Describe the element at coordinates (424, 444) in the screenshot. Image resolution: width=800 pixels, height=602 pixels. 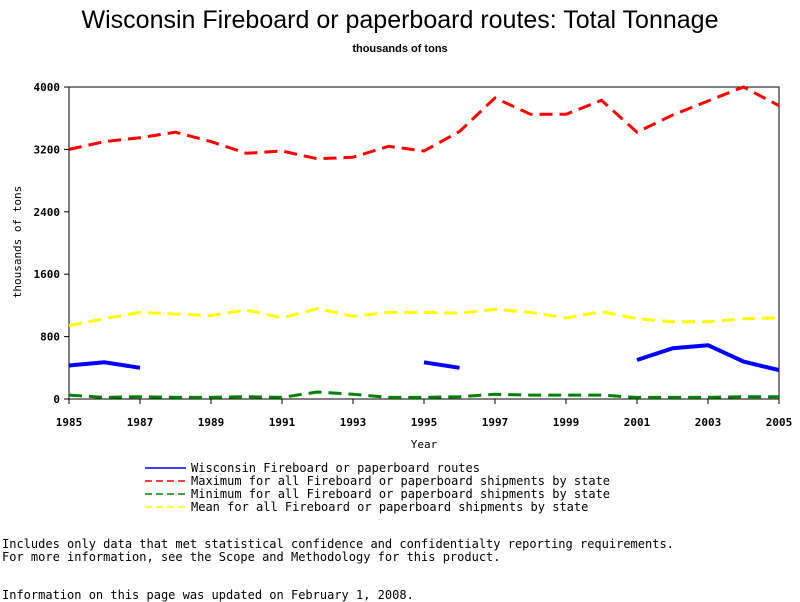
I see `x-axis-label: Year` at that location.